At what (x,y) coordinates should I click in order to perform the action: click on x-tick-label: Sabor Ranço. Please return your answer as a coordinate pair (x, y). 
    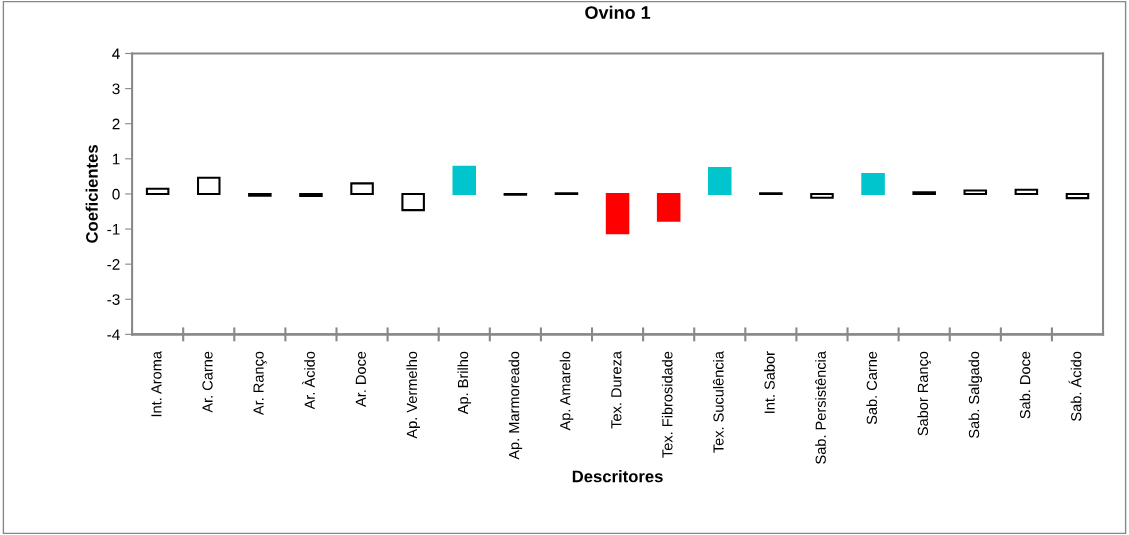
    Looking at the image, I should click on (924, 393).